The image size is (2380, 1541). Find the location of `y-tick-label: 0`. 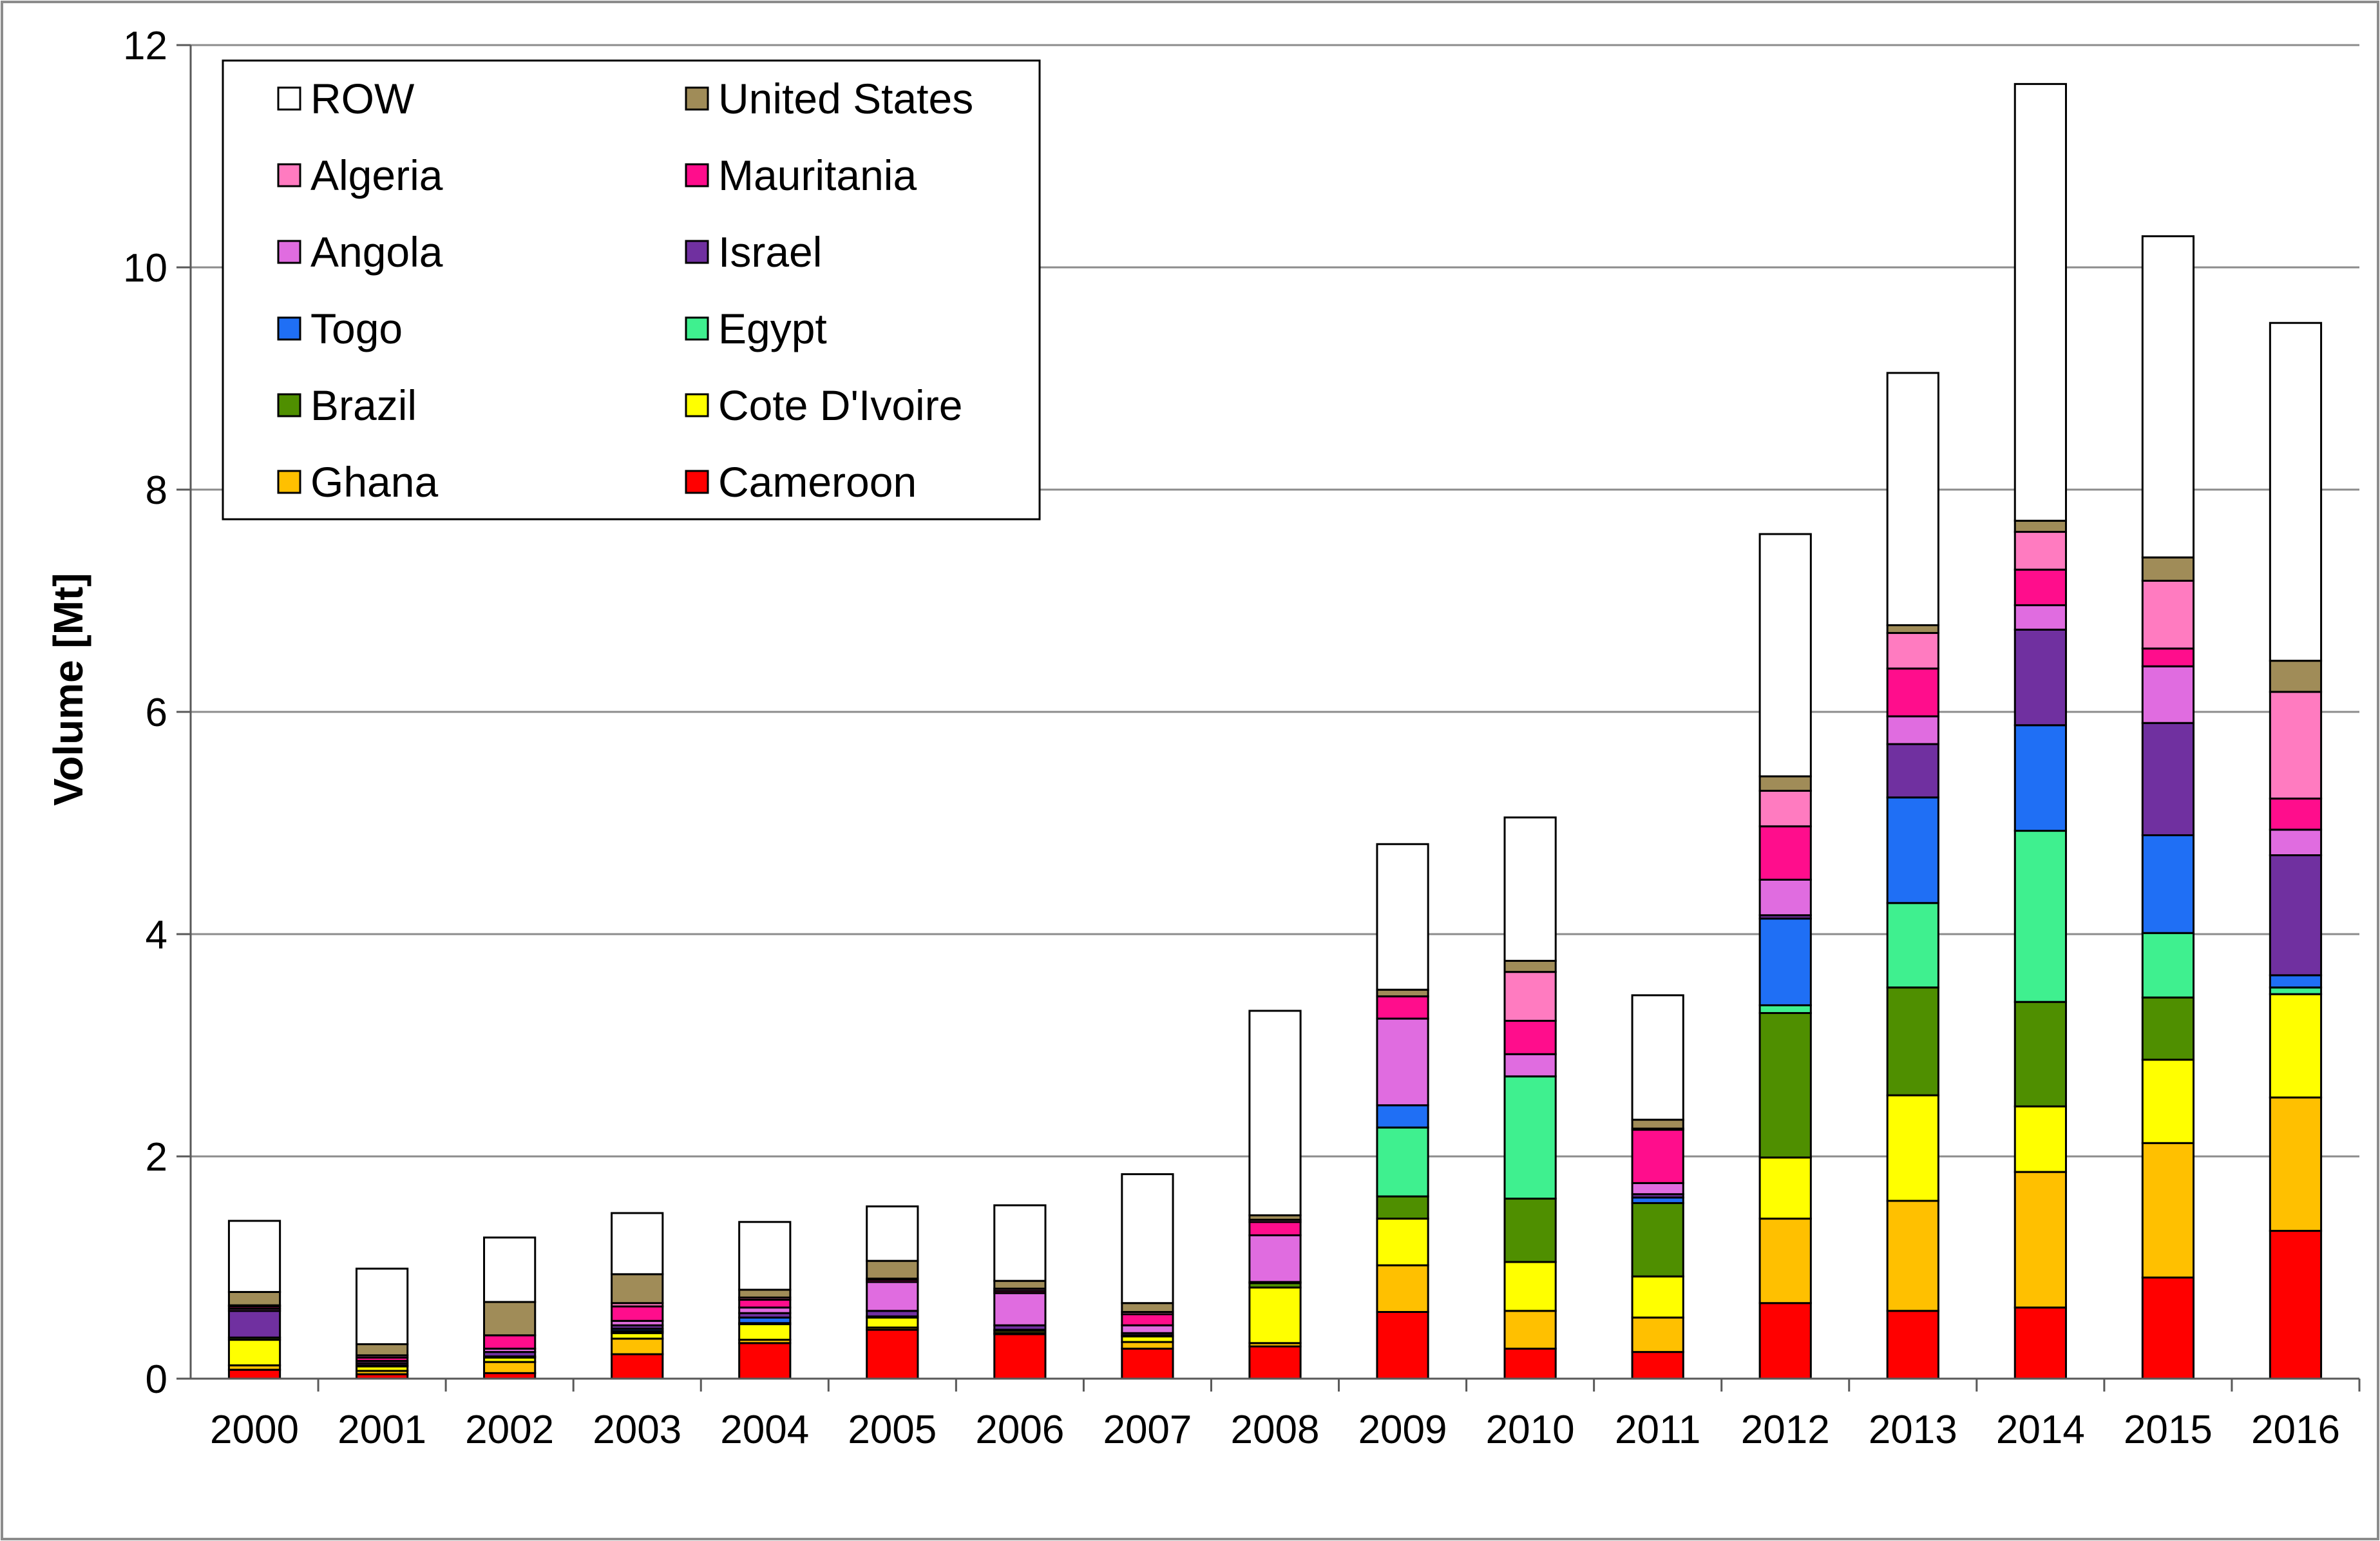

y-tick-label: 0 is located at coordinates (156, 1380).